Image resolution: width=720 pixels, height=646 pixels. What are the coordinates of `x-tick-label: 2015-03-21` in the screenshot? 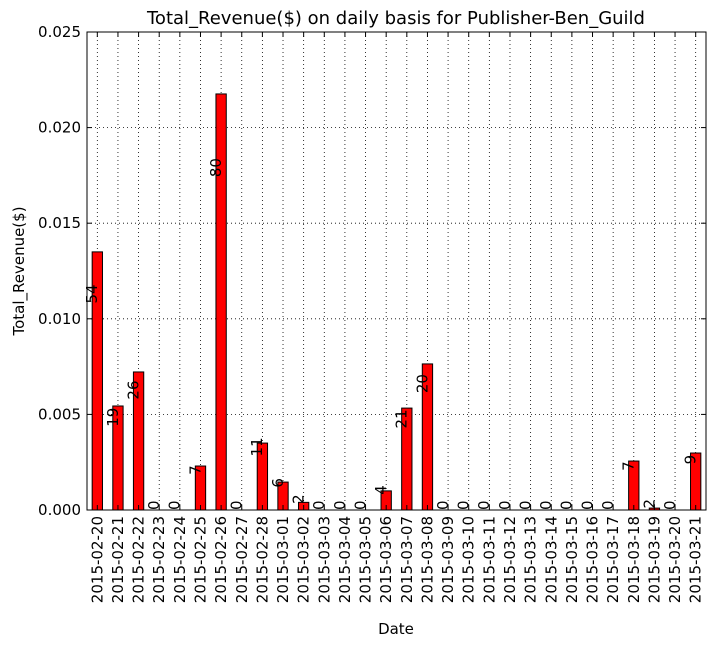 It's located at (696, 559).